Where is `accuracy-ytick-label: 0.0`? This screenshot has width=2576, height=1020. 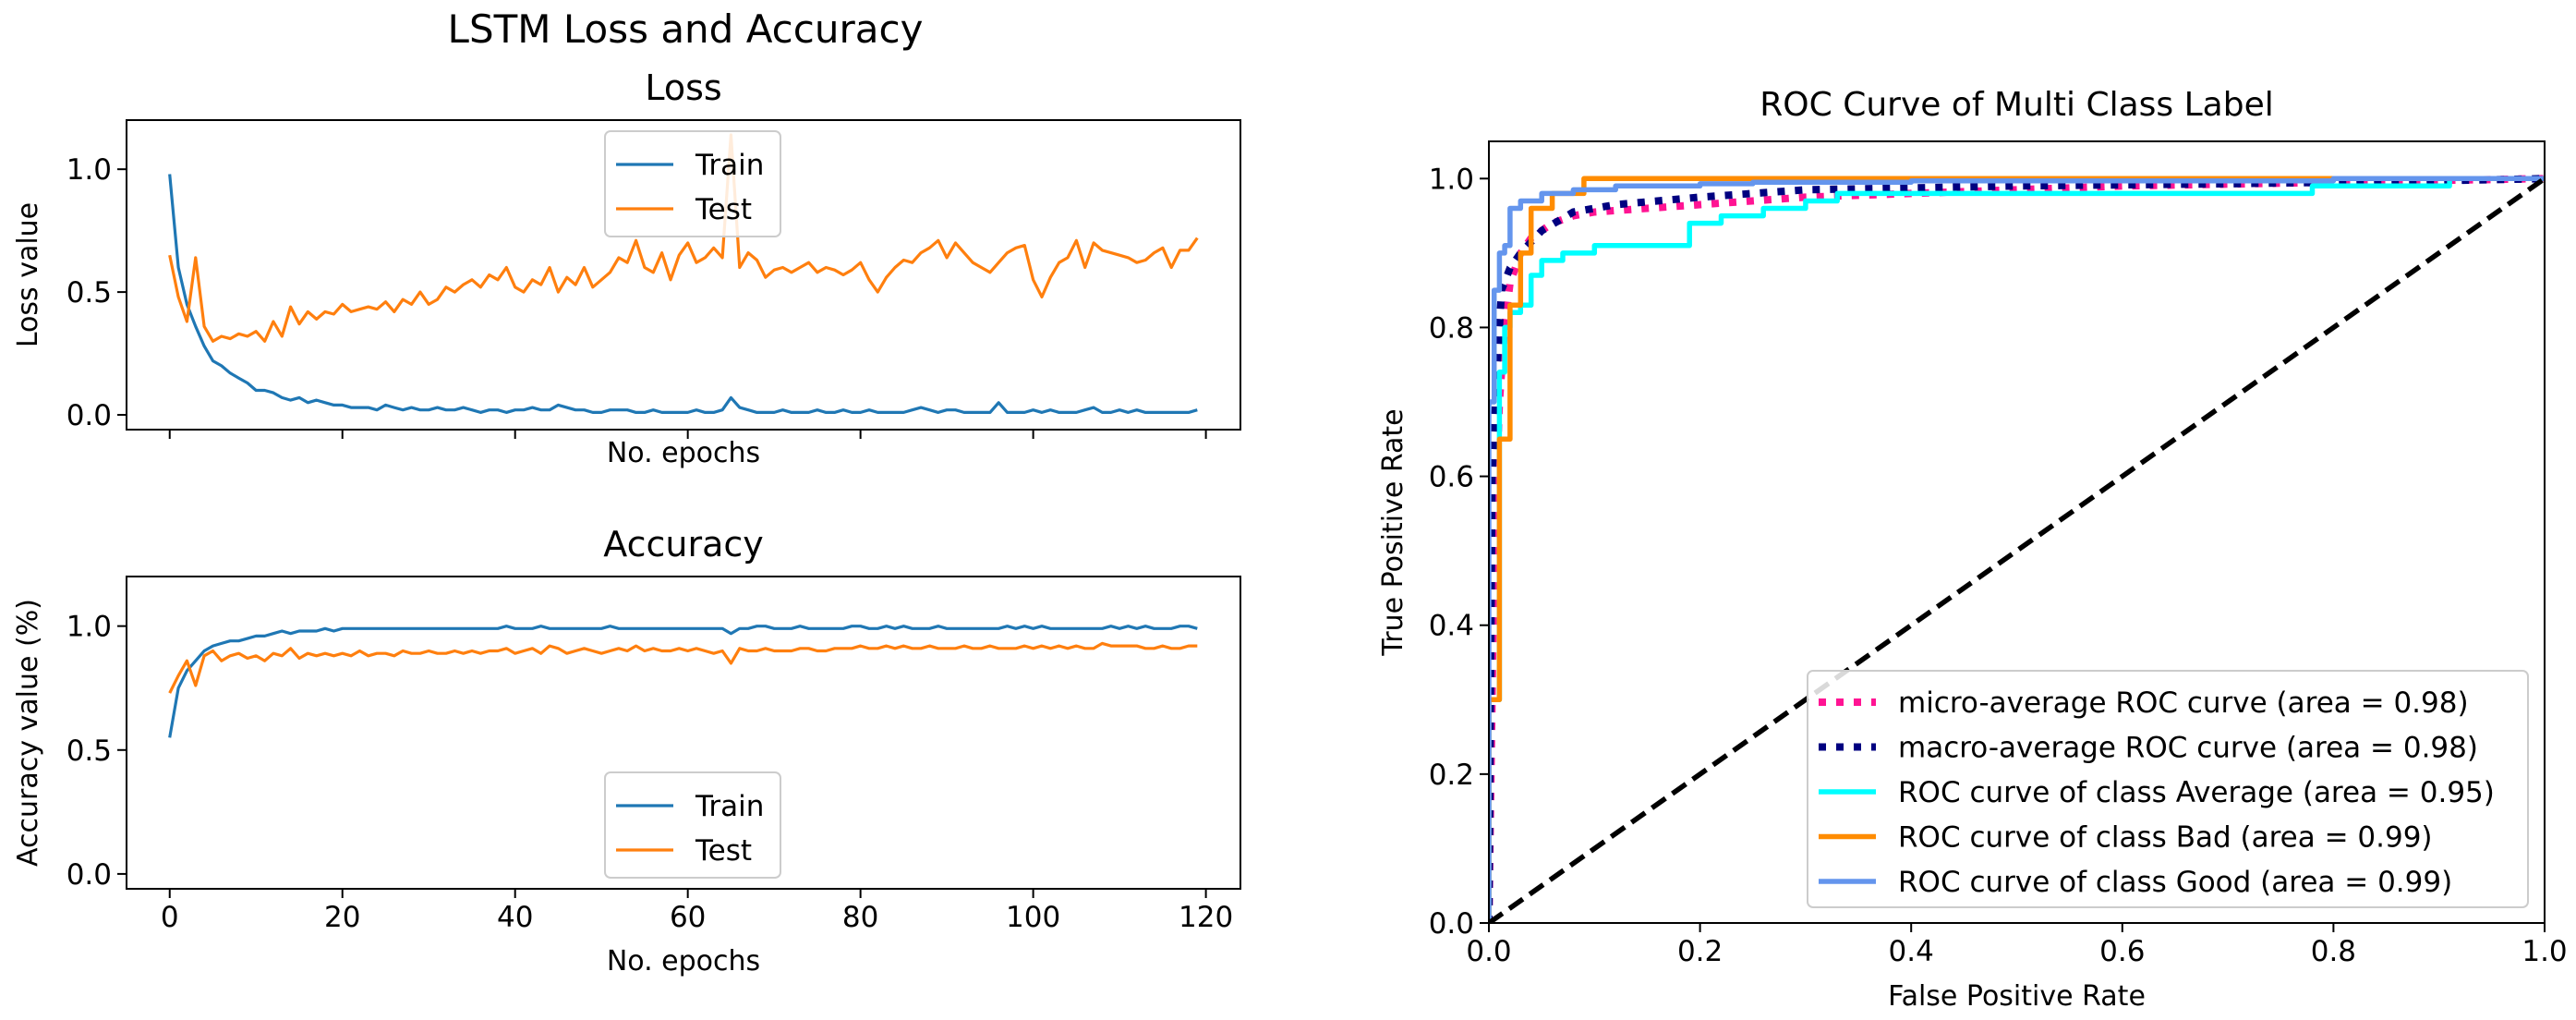 accuracy-ytick-label: 0.0 is located at coordinates (89, 875).